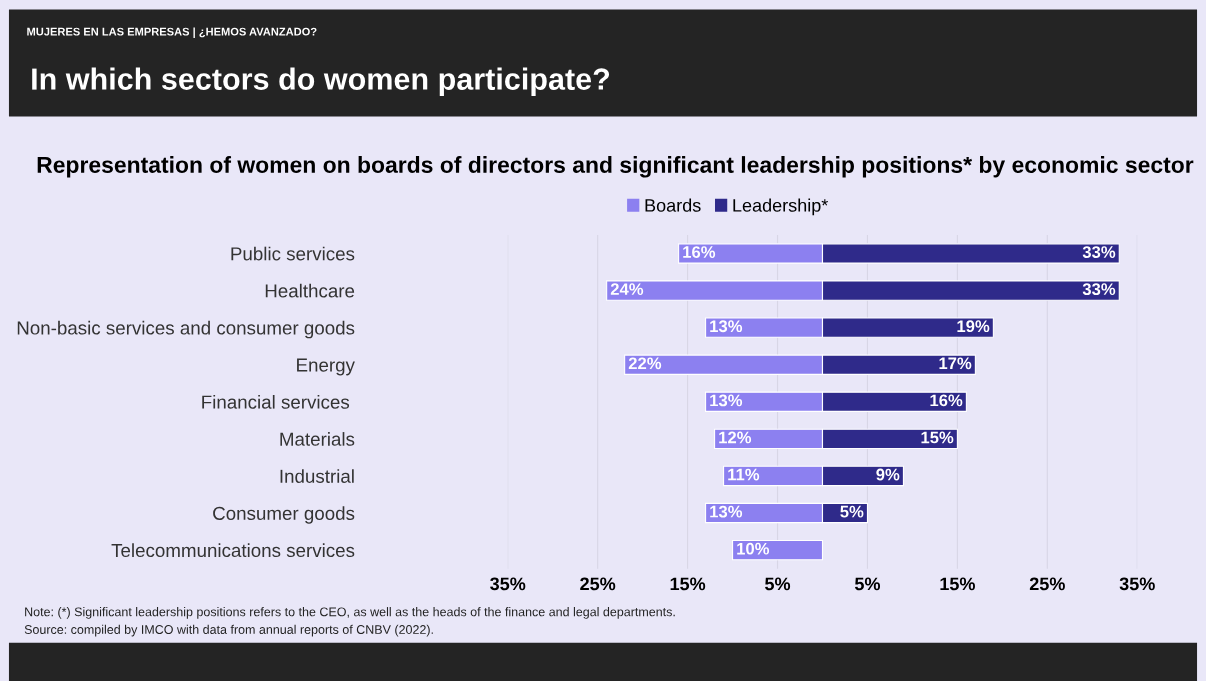  Describe the element at coordinates (321, 81) in the screenshot. I see `chart-title: In which sectors do women participate?` at that location.